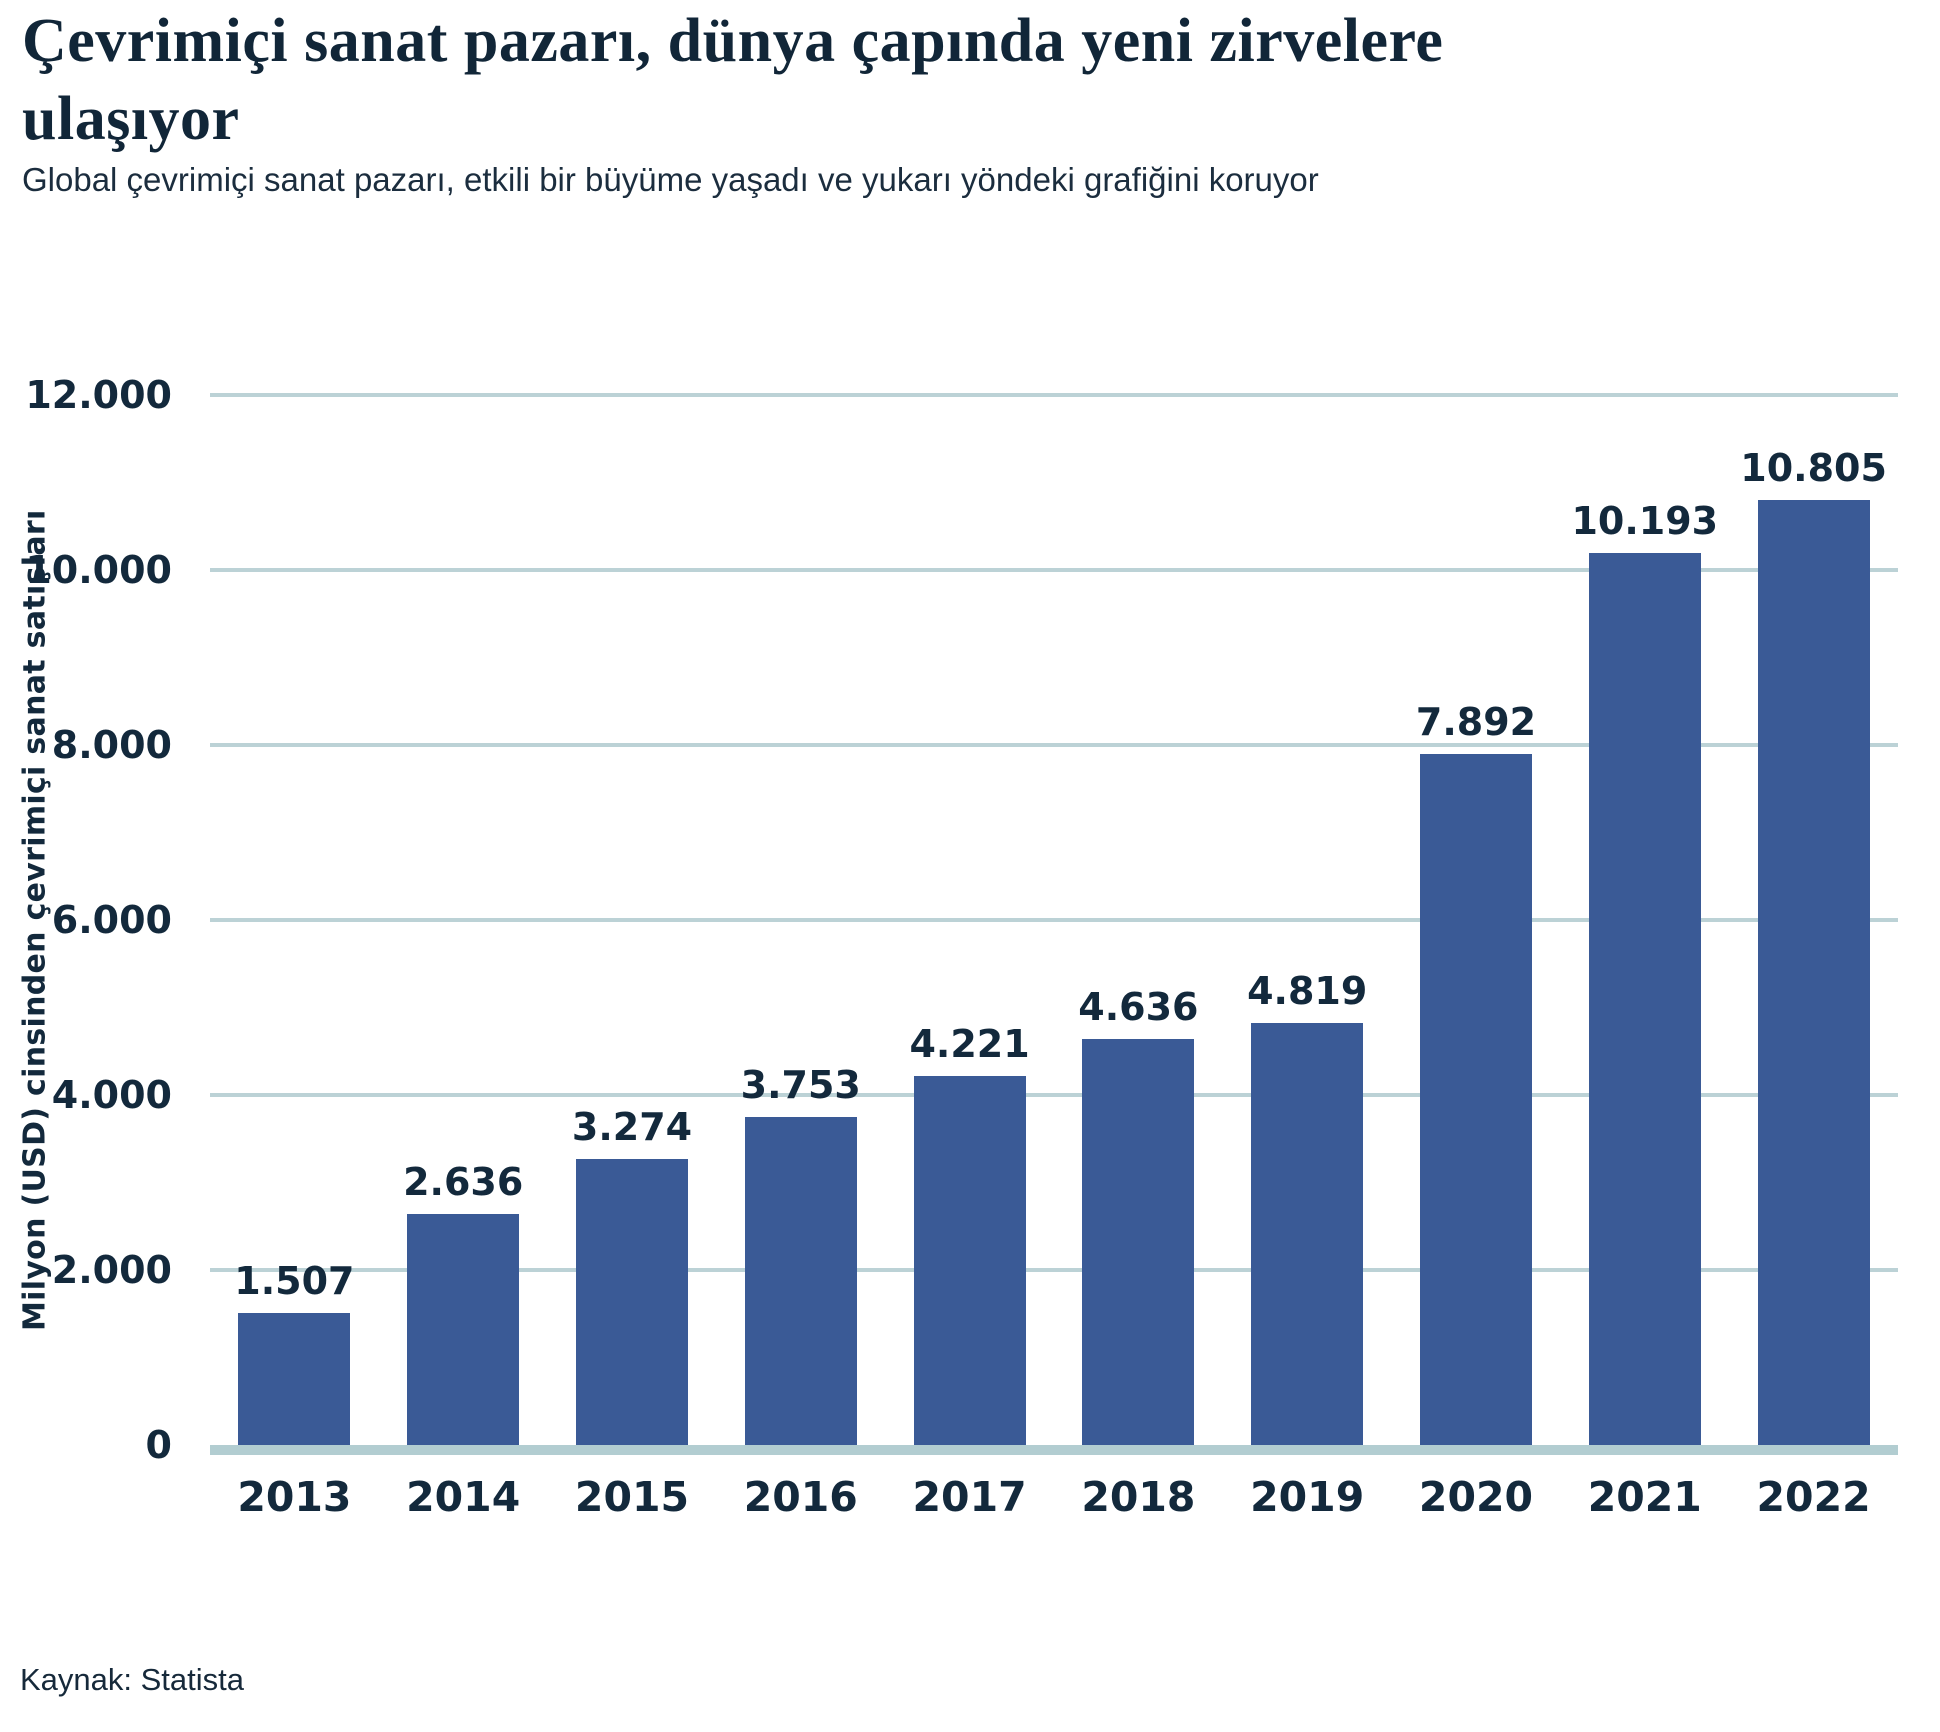 This screenshot has width=1940, height=1732. I want to click on x-tick-label: 2021, so click(1644, 1497).